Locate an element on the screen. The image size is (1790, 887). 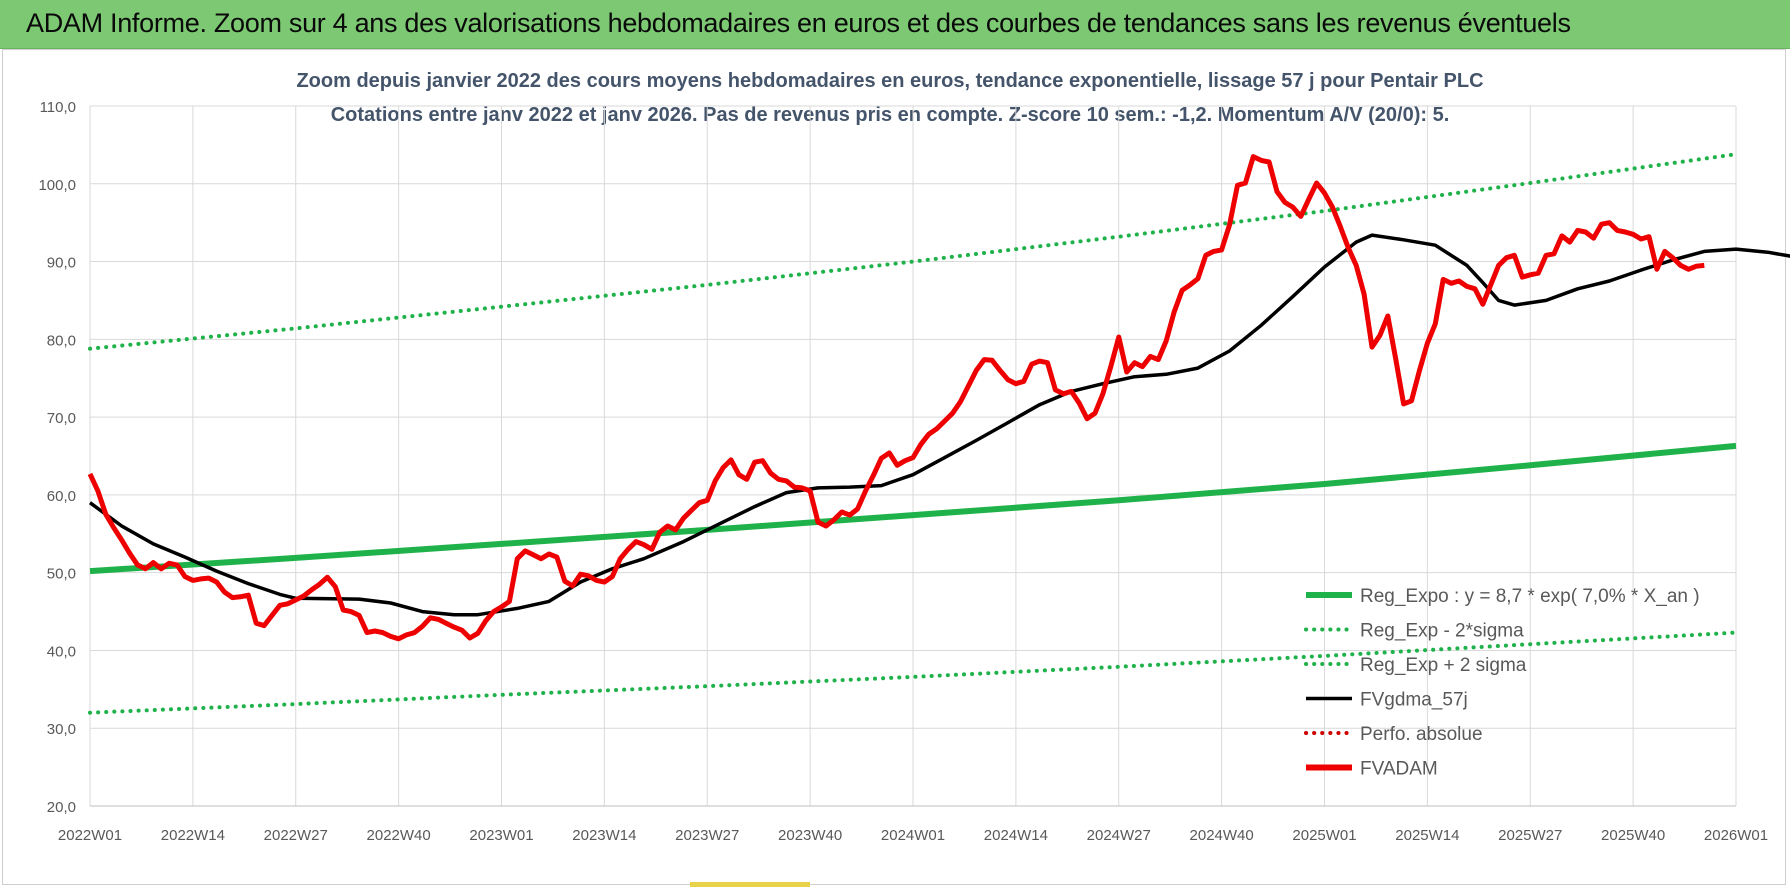
legend-label: Reg_Exp - 2*sigma is located at coordinates (1442, 631).